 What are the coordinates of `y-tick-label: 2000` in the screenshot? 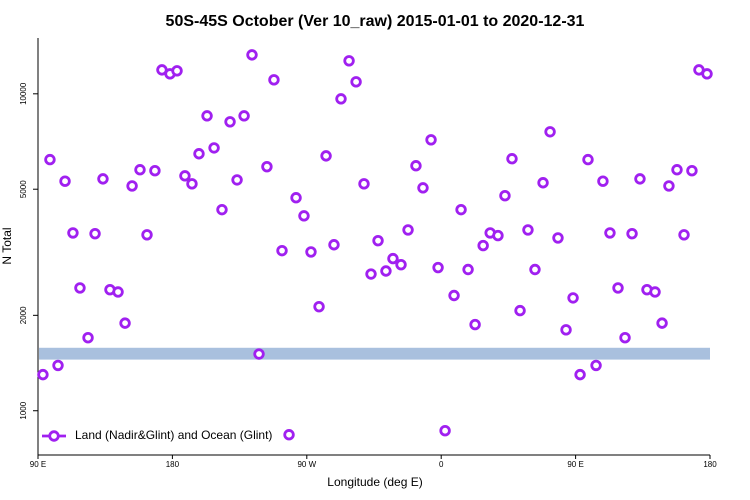 It's located at (23, 315).